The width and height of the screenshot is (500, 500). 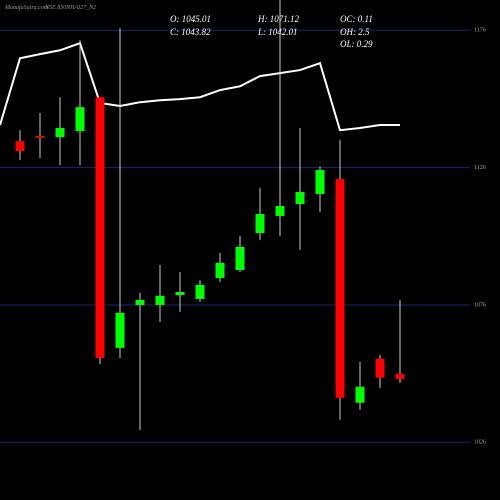 I want to click on y-tick-label: 1026, so click(x=480, y=443).